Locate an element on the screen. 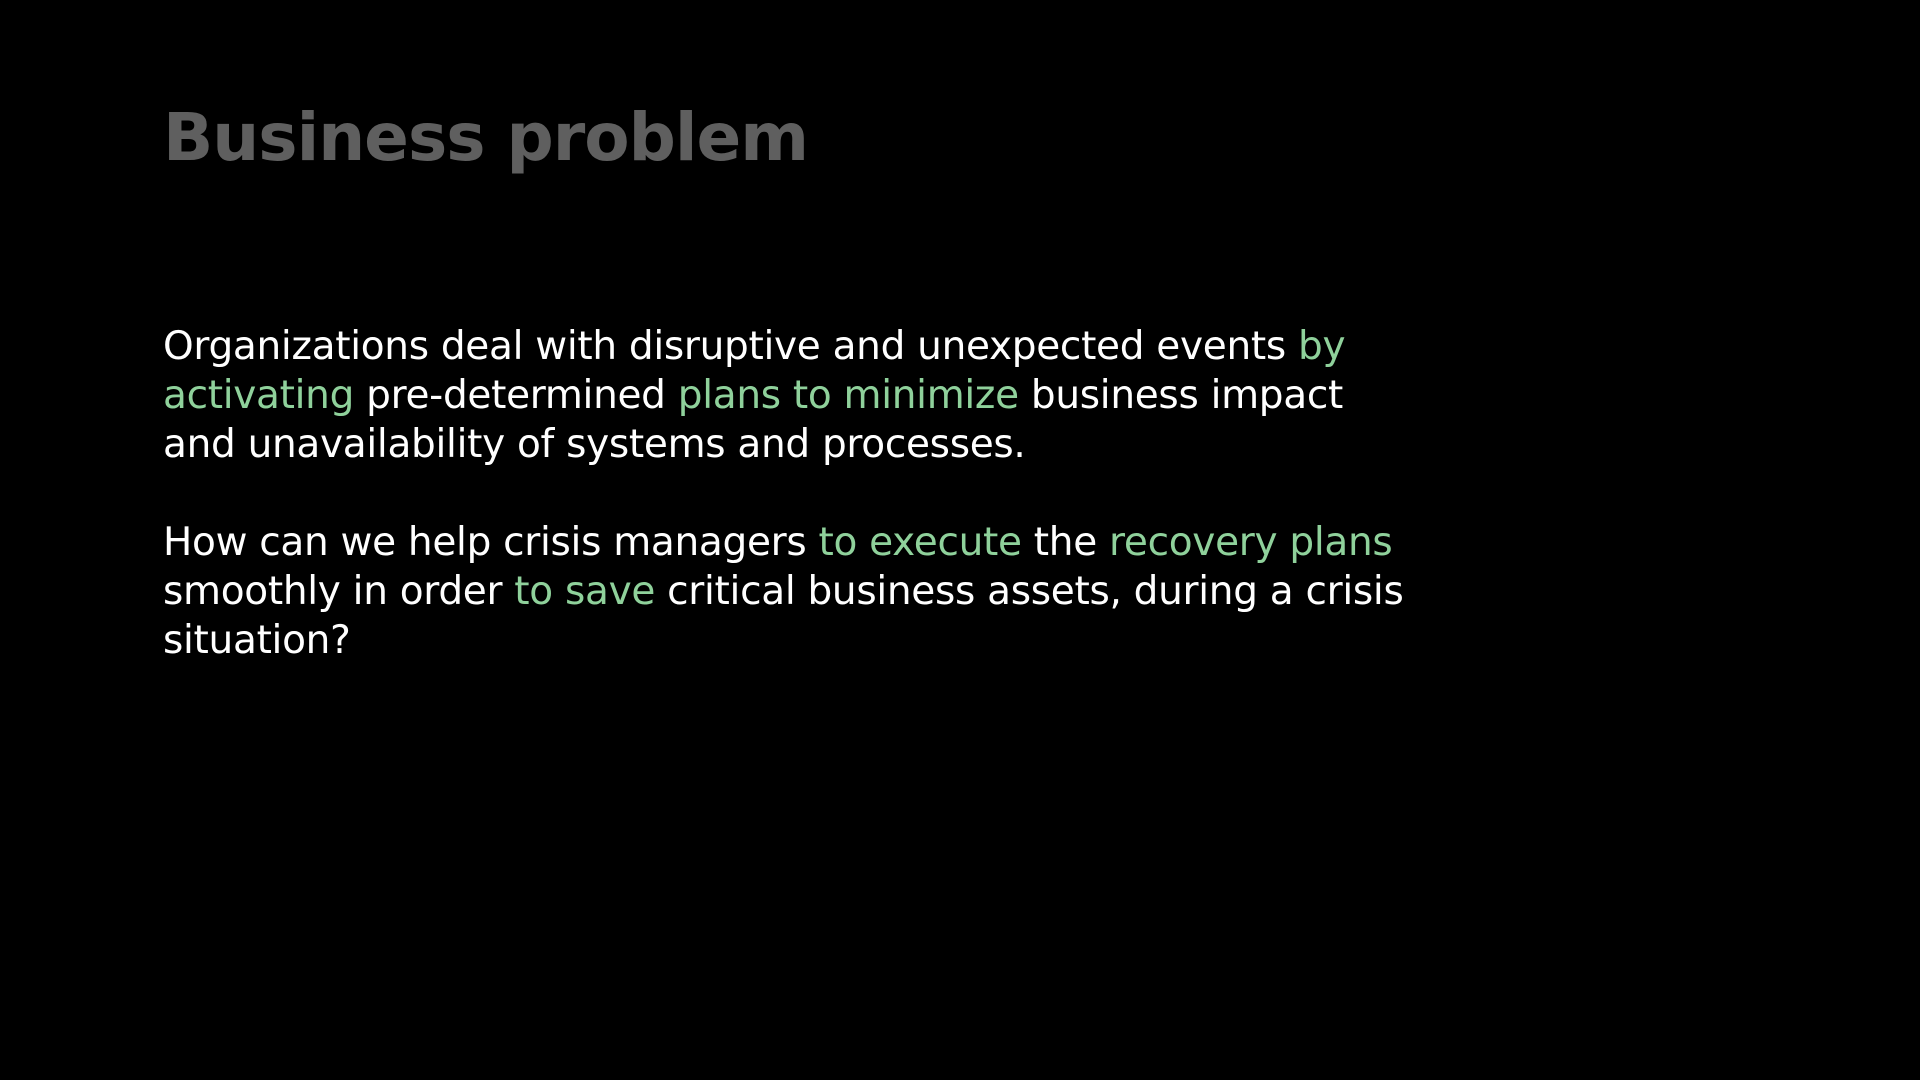  slide-title: Business problem is located at coordinates (486, 137).